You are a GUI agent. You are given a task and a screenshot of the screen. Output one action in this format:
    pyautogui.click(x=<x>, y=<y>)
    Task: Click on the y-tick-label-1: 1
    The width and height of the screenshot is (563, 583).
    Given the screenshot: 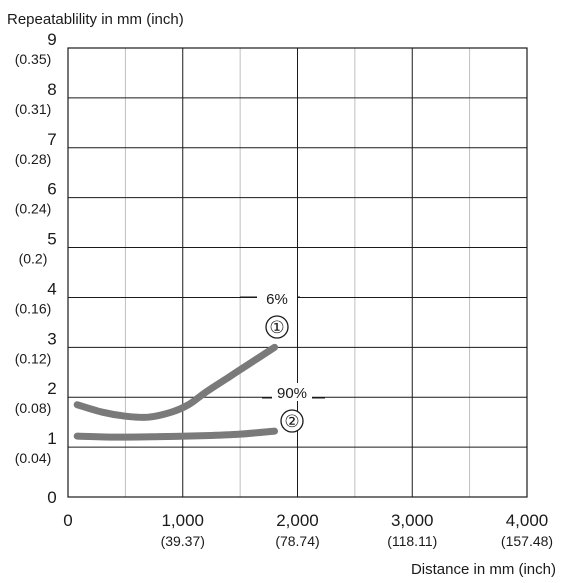 What is the action you would take?
    pyautogui.click(x=51, y=438)
    